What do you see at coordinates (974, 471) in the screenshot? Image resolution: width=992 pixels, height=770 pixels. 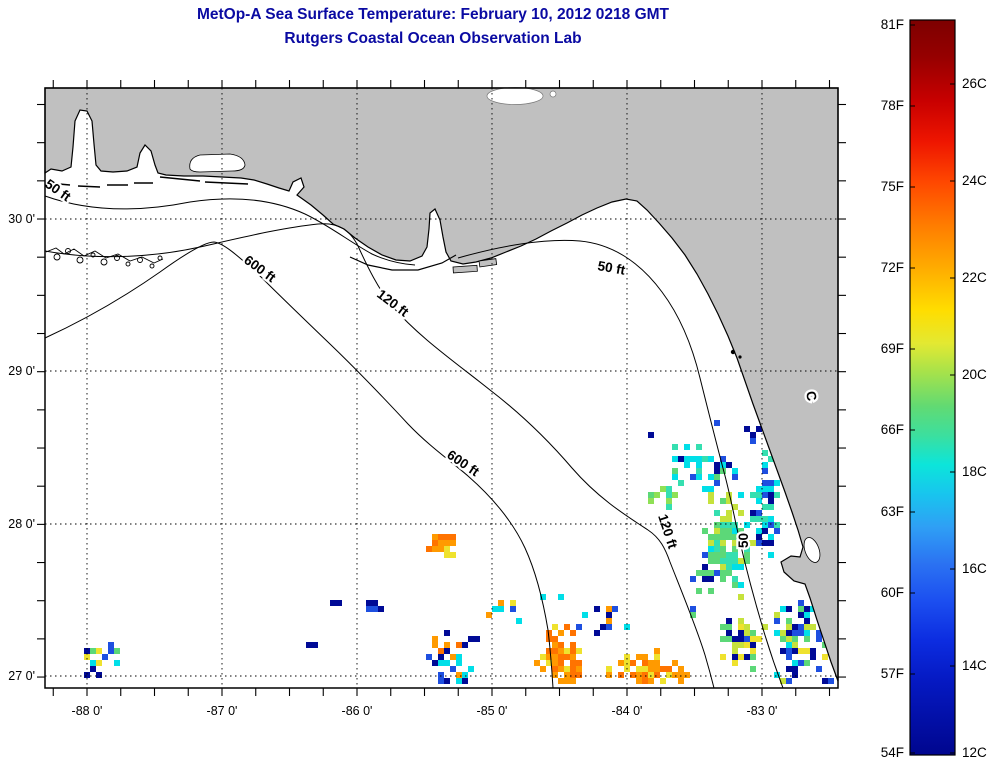 I see `colorbar-label-celsius: 18C` at bounding box center [974, 471].